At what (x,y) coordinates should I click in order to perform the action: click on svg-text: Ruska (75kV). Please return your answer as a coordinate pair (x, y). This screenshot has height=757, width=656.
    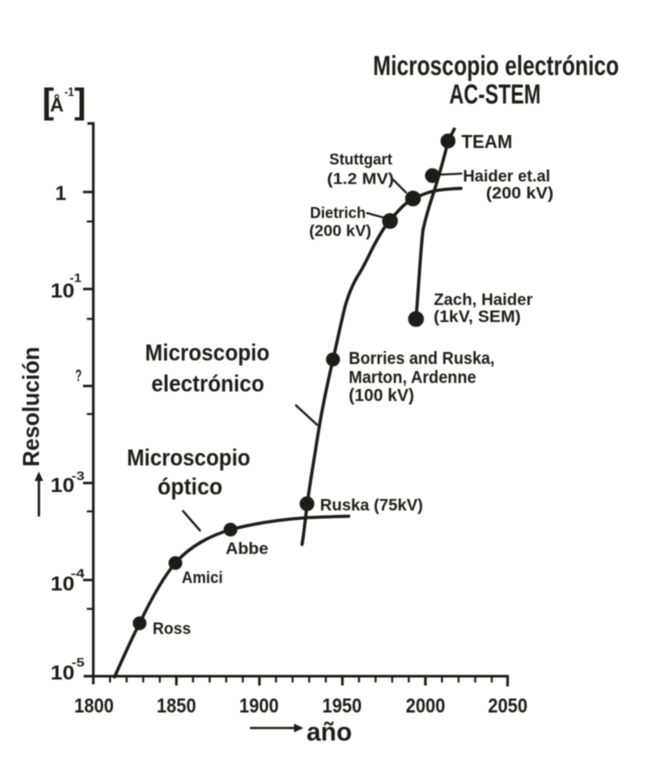
    Looking at the image, I should click on (371, 505).